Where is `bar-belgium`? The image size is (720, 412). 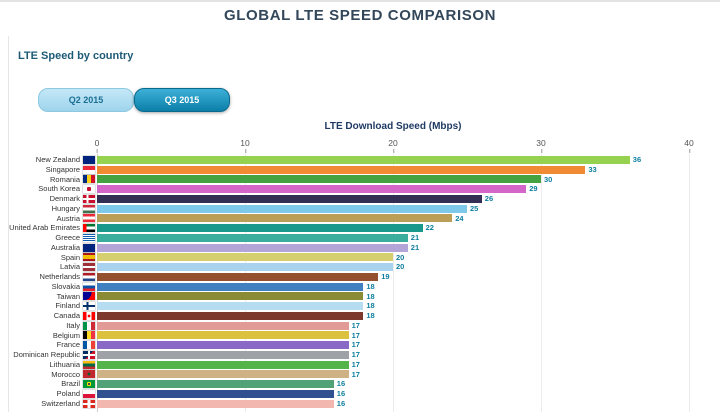
bar-belgium is located at coordinates (223, 335).